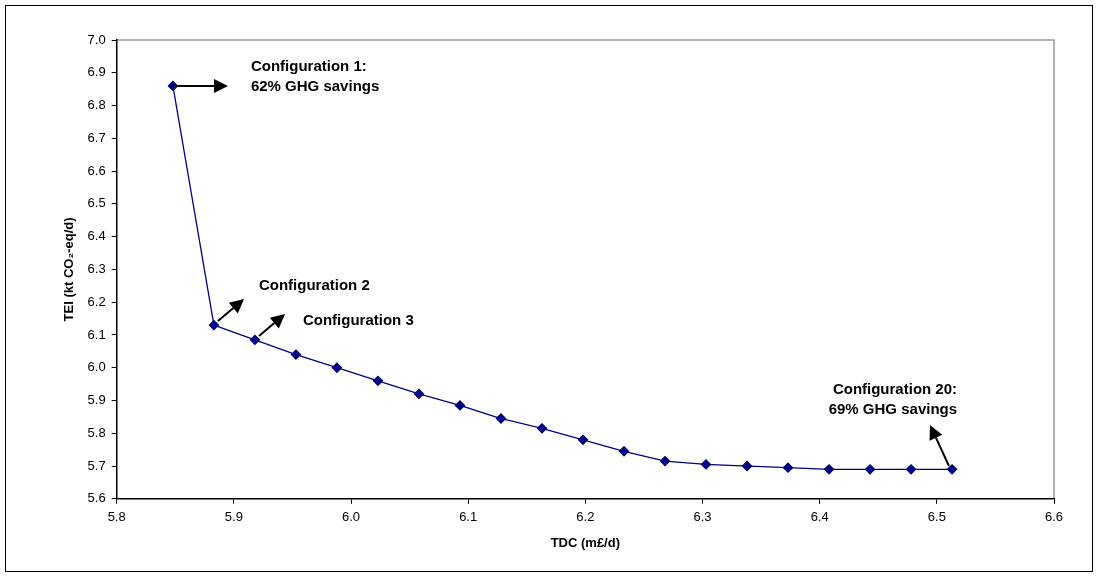 The image size is (1098, 577). Describe the element at coordinates (96, 400) in the screenshot. I see `y-tick-label: 5.9` at that location.